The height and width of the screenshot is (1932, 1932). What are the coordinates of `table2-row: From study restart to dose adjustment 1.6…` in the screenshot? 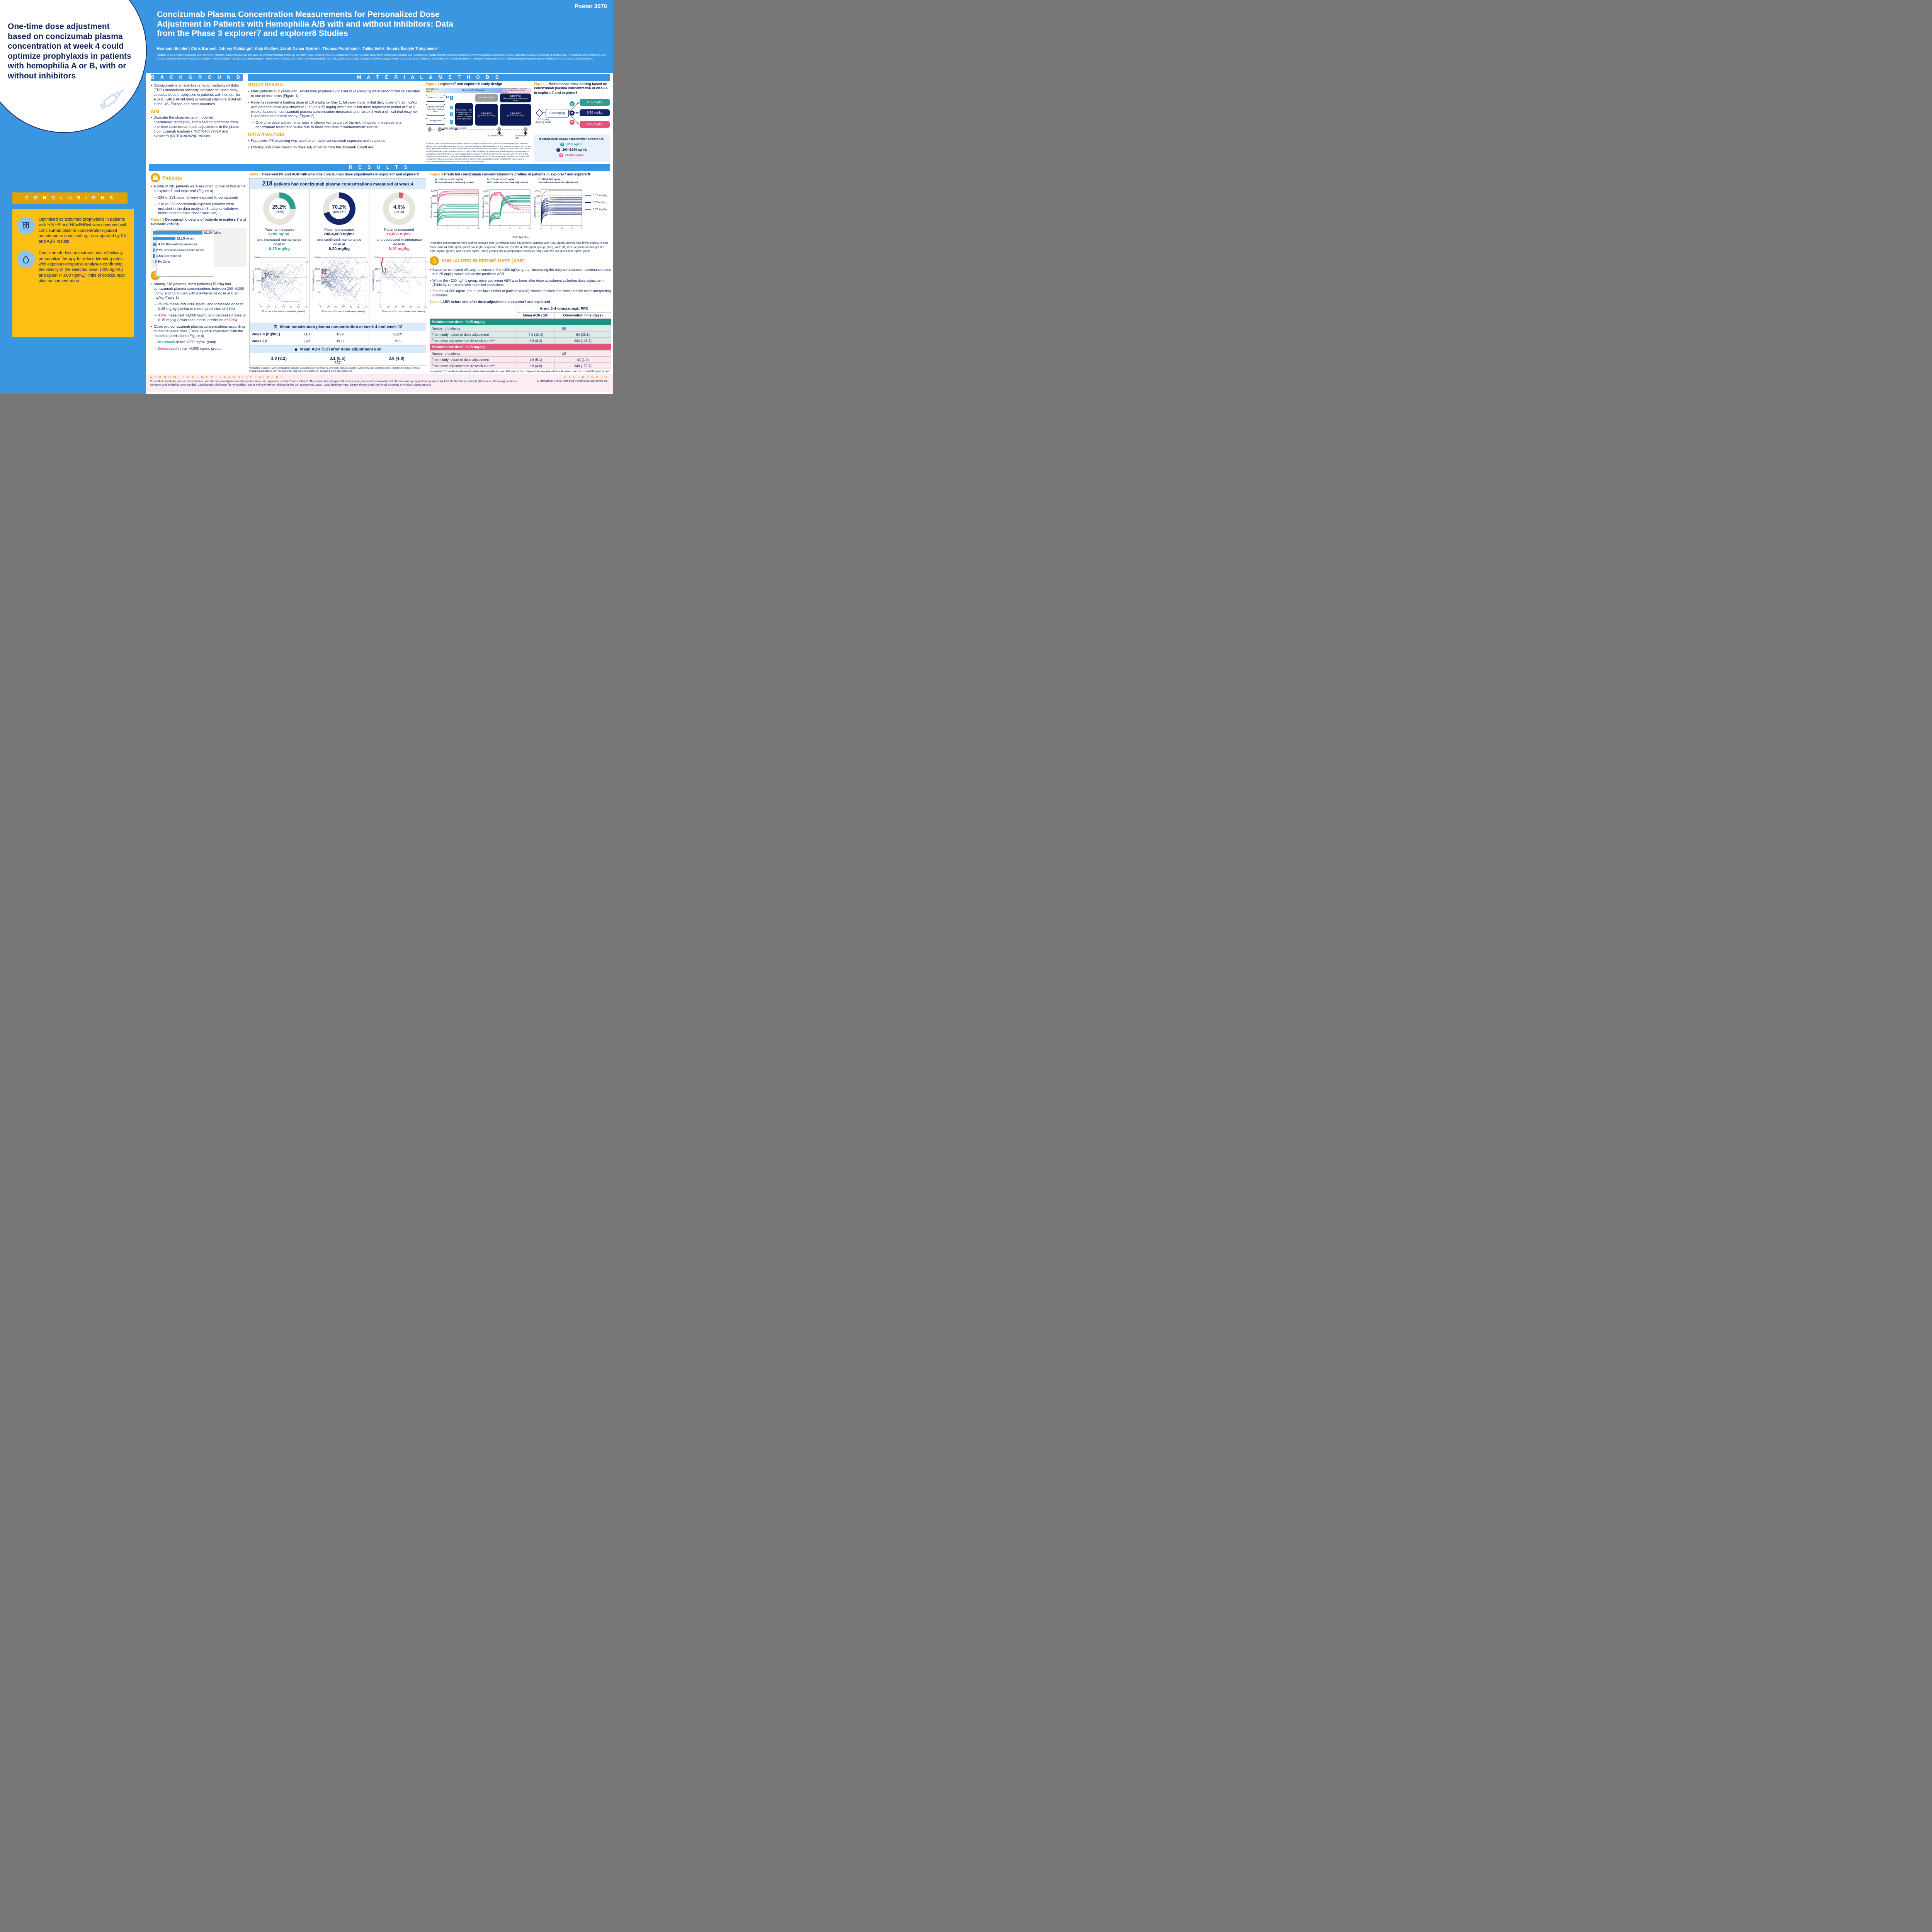 It's located at (521, 360).